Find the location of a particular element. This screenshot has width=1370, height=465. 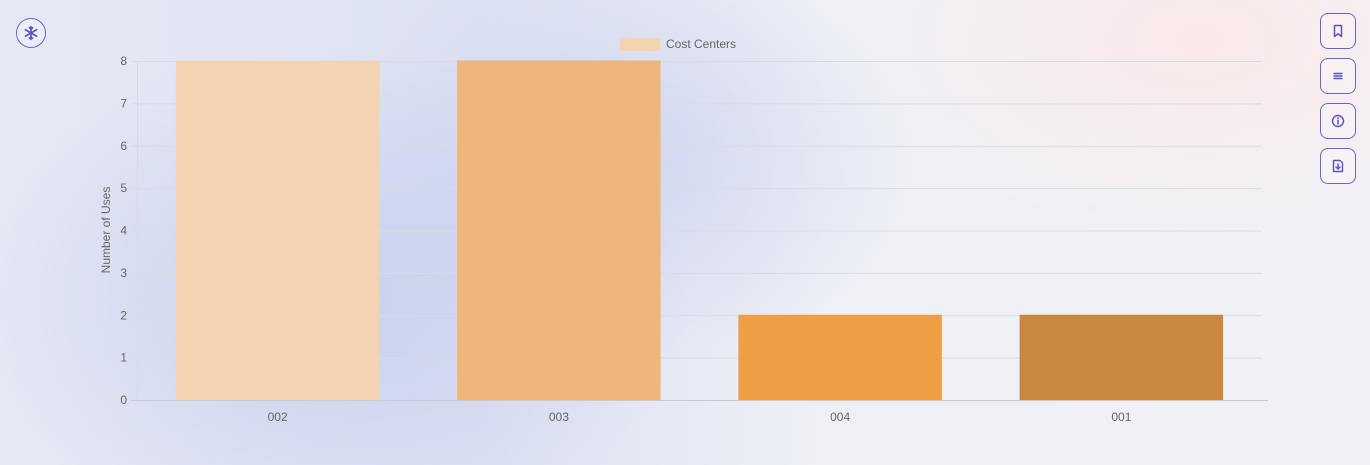

menu-icon is located at coordinates (1338, 76).